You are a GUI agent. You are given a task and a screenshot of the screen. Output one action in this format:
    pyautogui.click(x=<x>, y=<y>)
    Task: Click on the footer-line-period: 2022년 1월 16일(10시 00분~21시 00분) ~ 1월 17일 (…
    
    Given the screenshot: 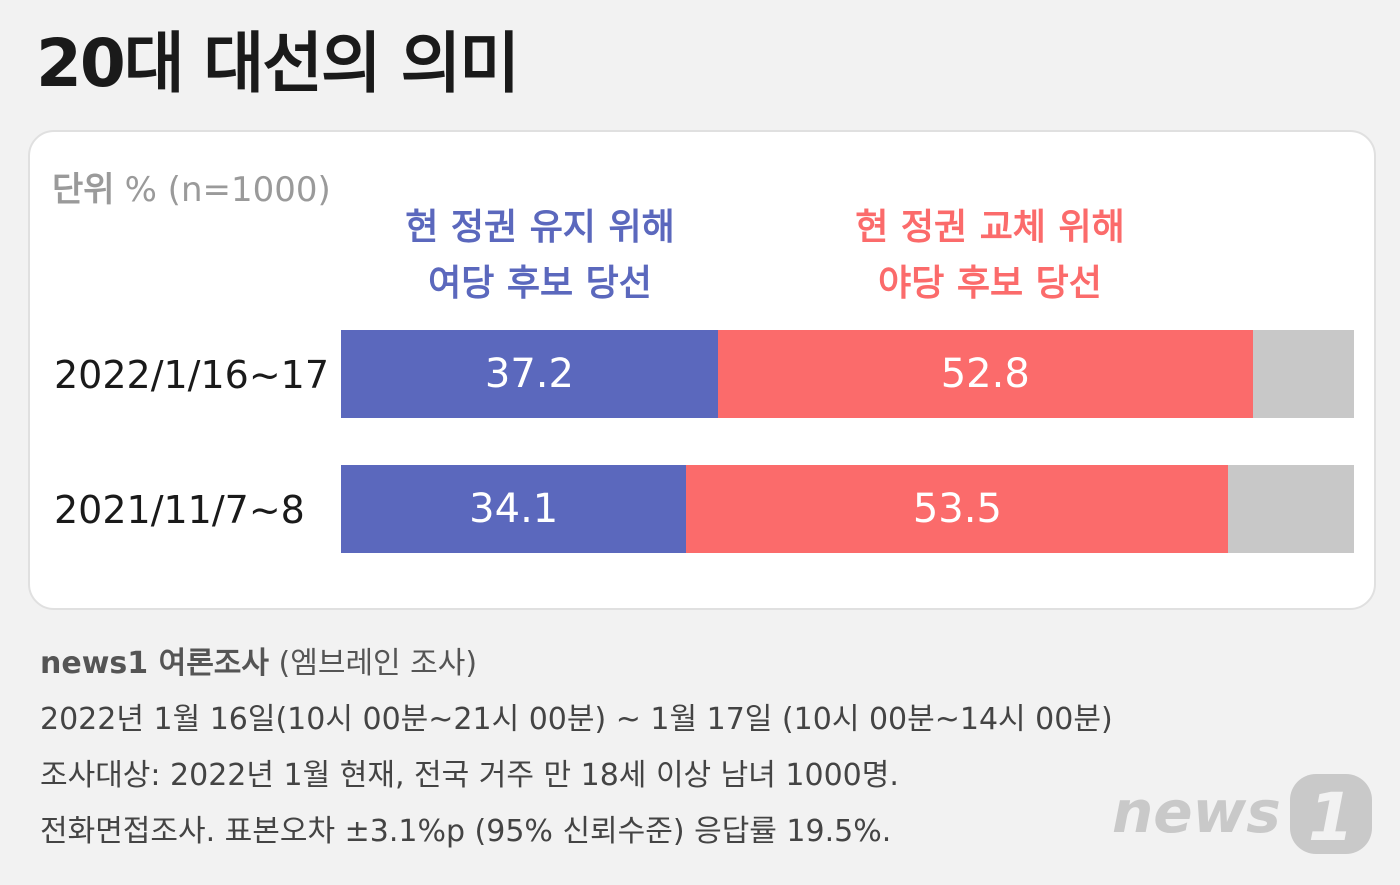 What is the action you would take?
    pyautogui.click(x=576, y=719)
    